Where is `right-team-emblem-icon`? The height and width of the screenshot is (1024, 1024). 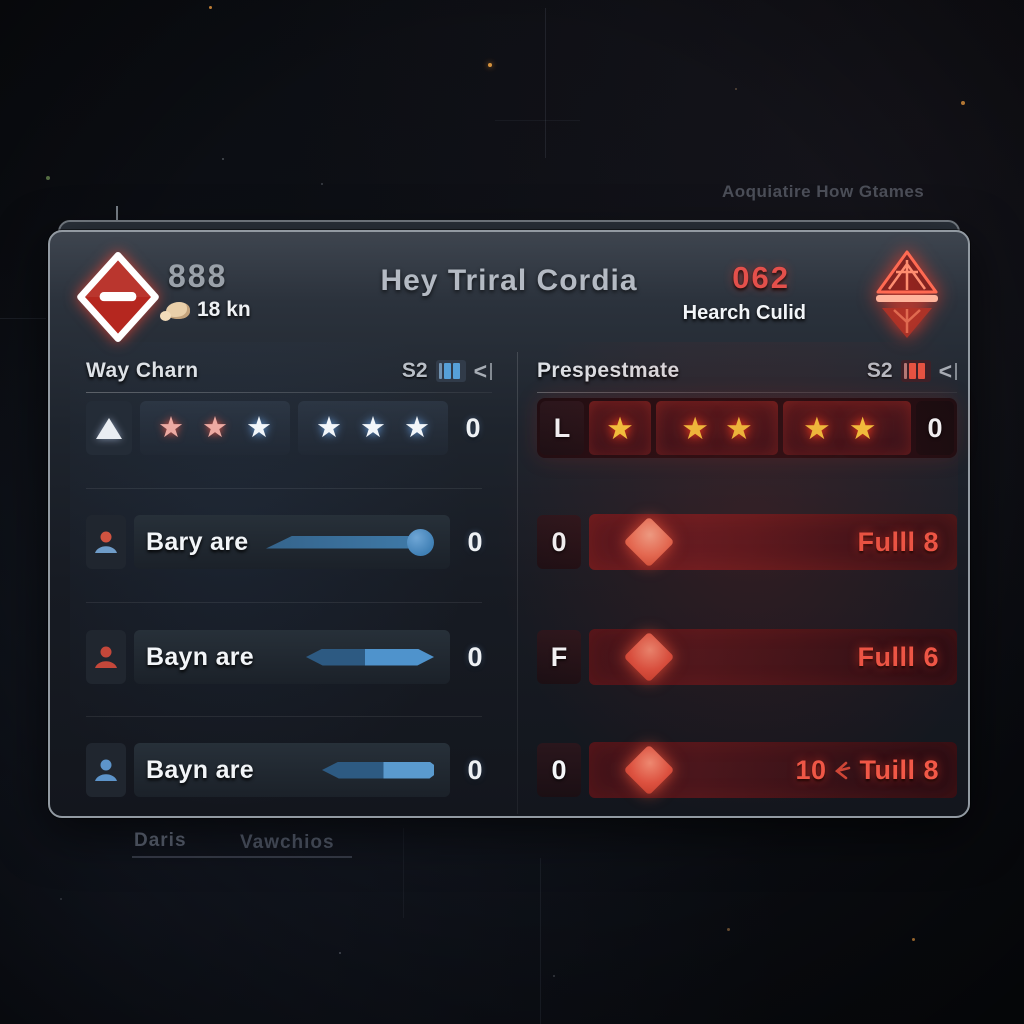
right-team-emblem-icon is located at coordinates (907, 294).